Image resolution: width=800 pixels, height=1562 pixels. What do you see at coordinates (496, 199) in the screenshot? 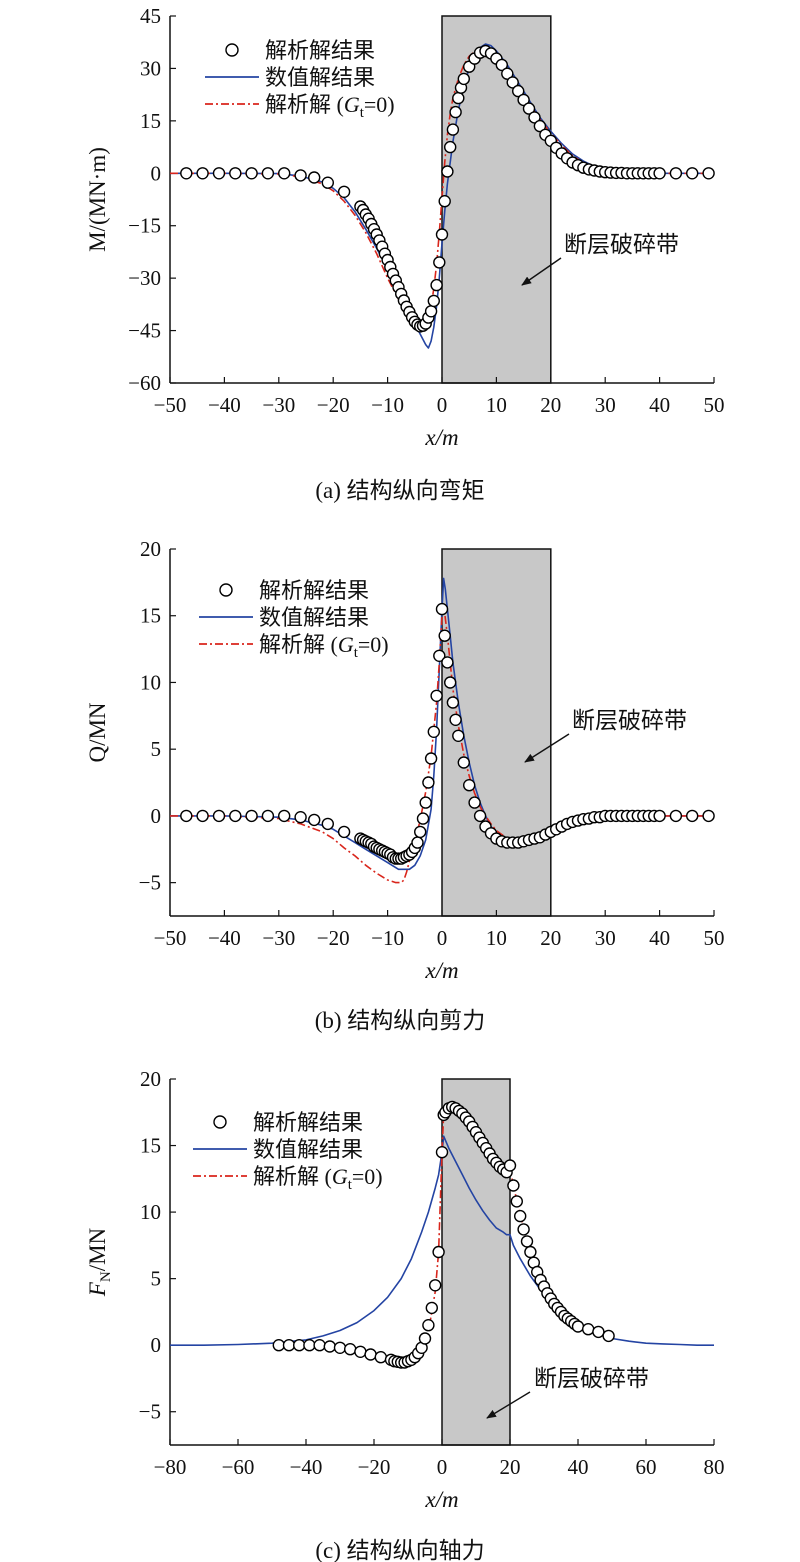
I see `fault-zone-region` at bounding box center [496, 199].